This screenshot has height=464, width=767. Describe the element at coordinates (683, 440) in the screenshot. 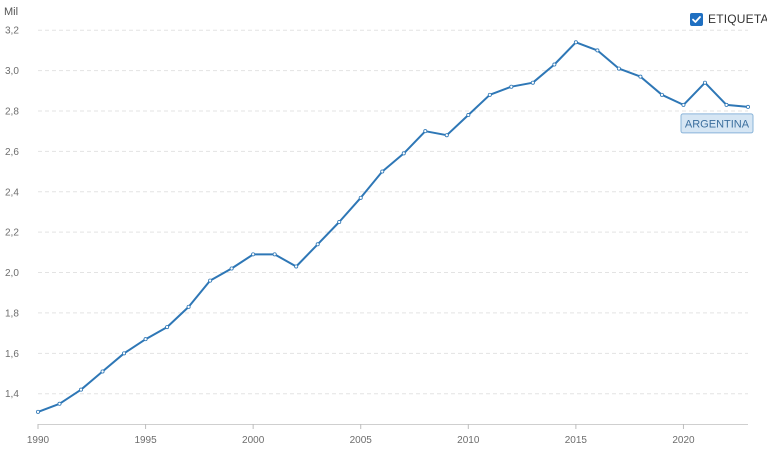

I see `x-tick-label: 2020` at that location.